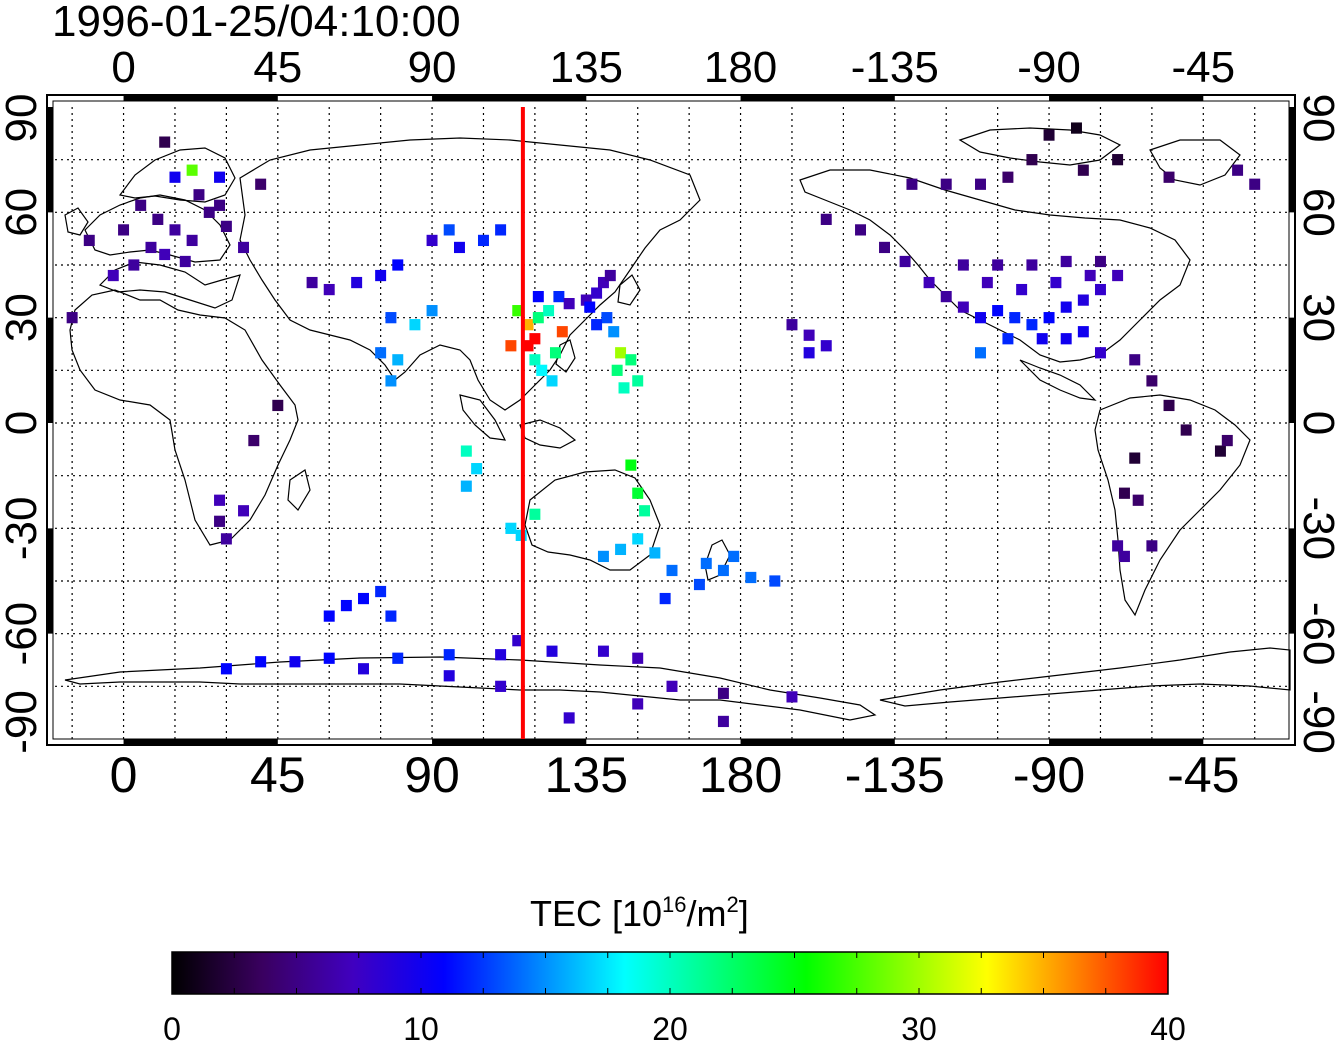 The width and height of the screenshot is (1340, 1047). What do you see at coordinates (23, 424) in the screenshot?
I see `left-axis-labels: 90 60 30 0 -30 -60 -90` at bounding box center [23, 424].